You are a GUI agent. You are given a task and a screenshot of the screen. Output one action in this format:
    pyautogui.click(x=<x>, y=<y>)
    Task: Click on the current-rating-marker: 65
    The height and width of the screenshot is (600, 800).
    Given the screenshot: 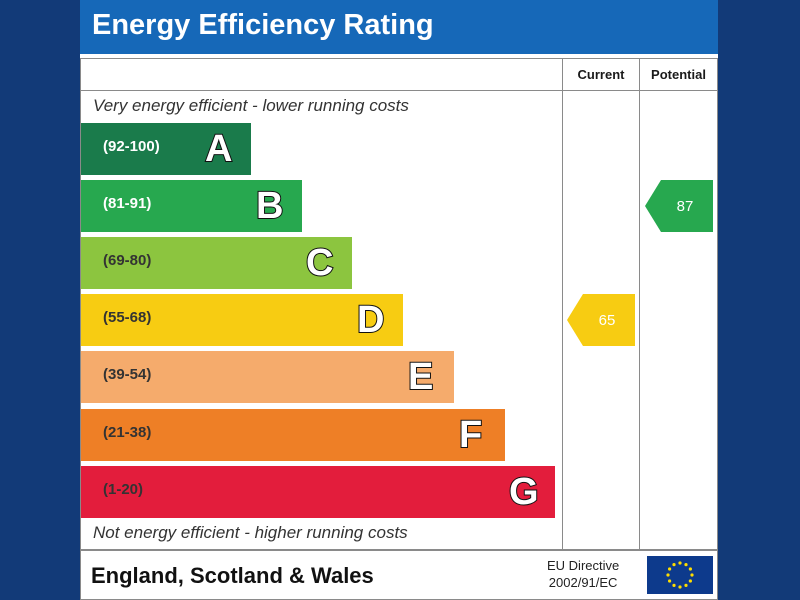 What is the action you would take?
    pyautogui.click(x=601, y=320)
    